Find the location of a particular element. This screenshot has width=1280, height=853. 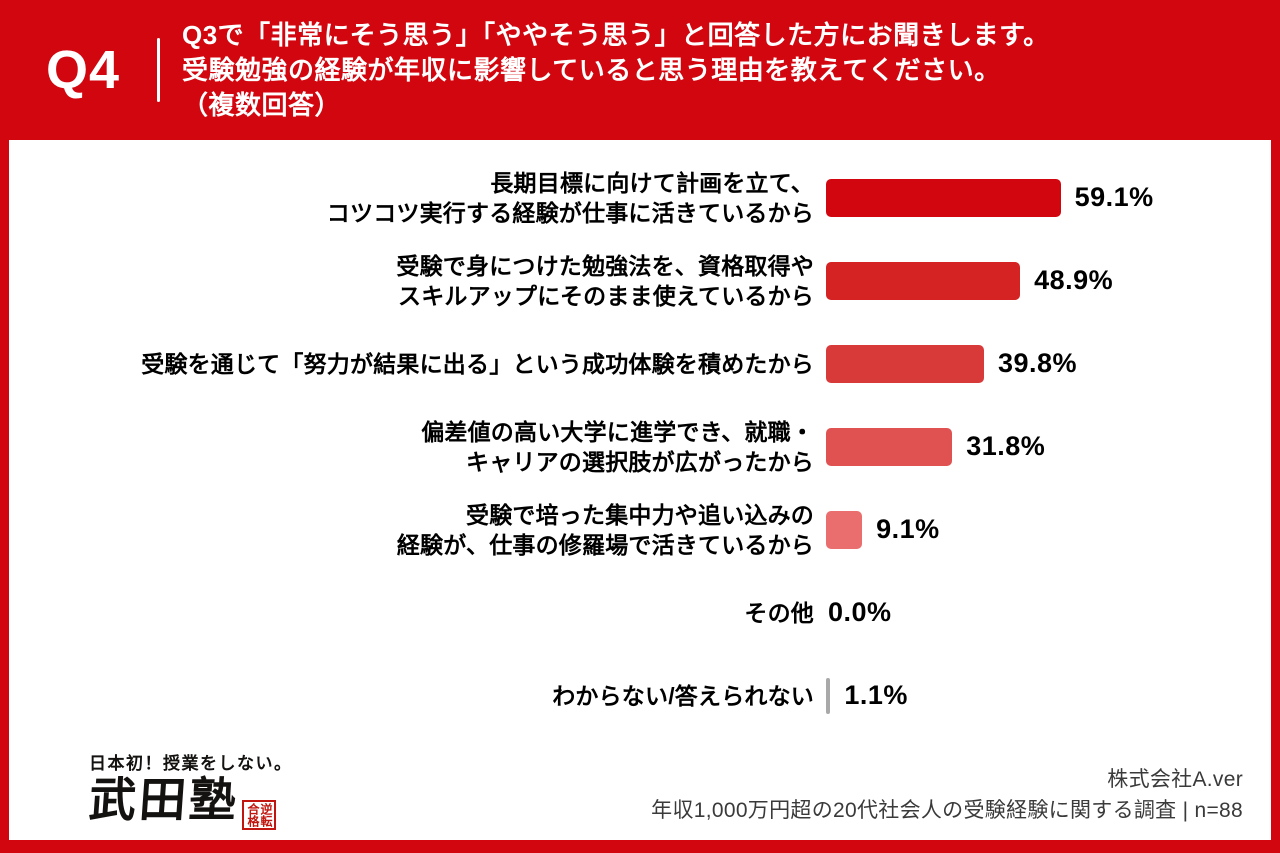

category-label: 受験で身につけた勉強法を、資格取得や スキルアップにそのまま使えているから is located at coordinates (605, 280).